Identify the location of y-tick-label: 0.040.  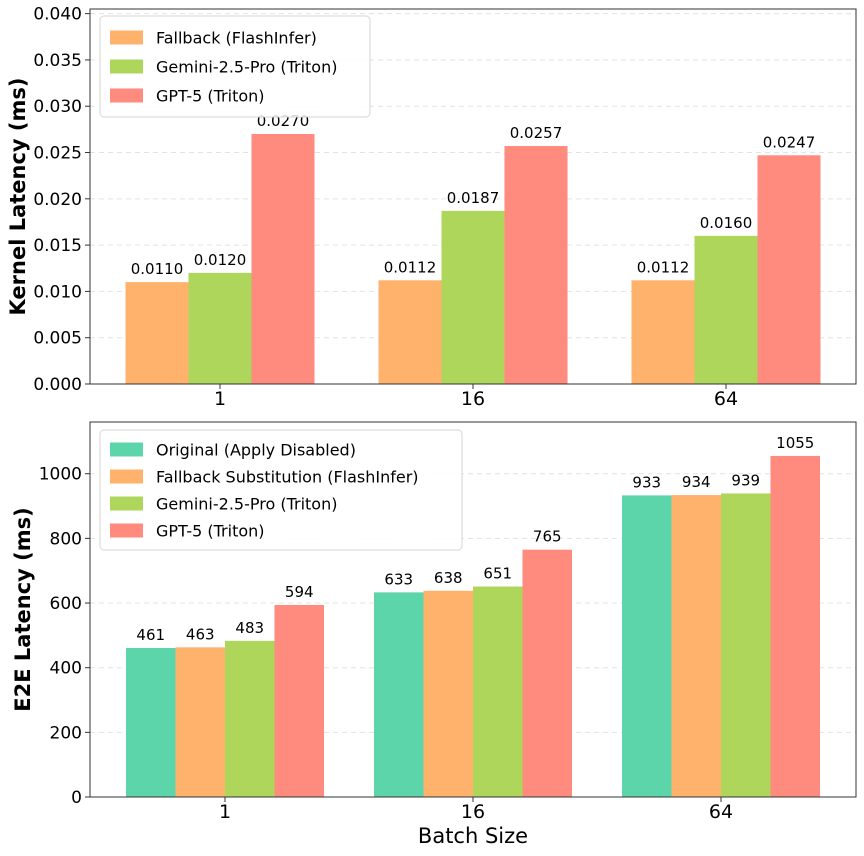
(57, 15).